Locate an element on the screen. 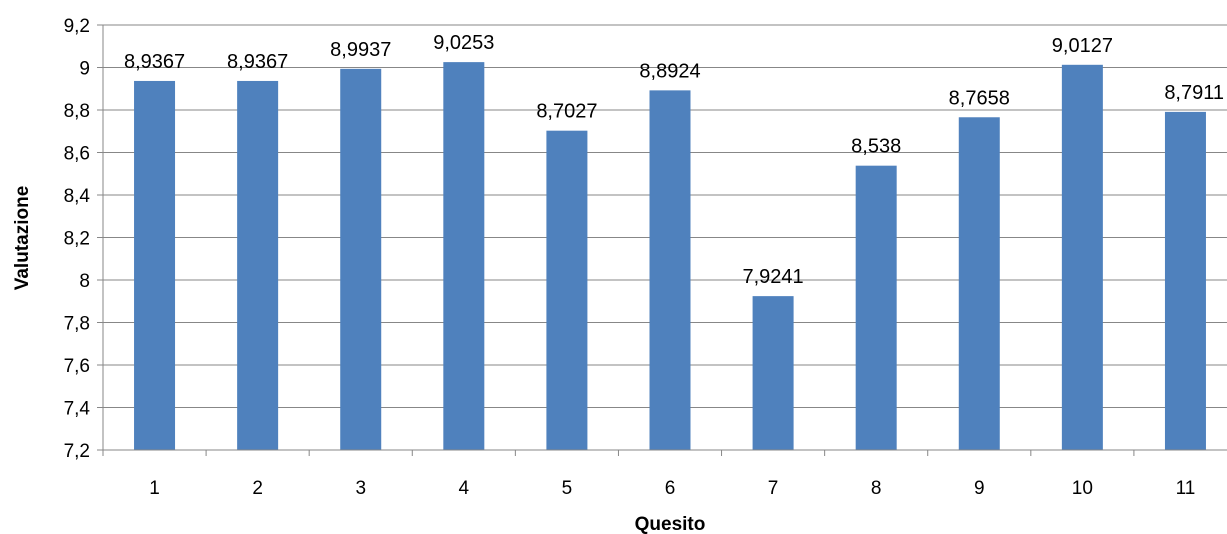 This screenshot has width=1227, height=534. bar-data-label: 8,7658 is located at coordinates (979, 98).